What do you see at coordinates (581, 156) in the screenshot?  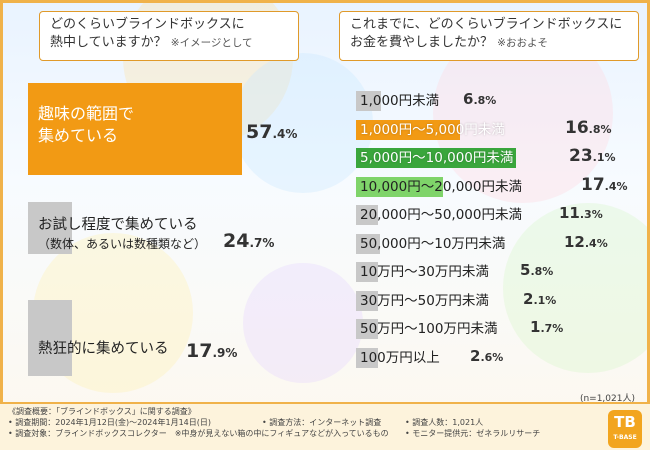 I see `value-label-integer: 23` at bounding box center [581, 156].